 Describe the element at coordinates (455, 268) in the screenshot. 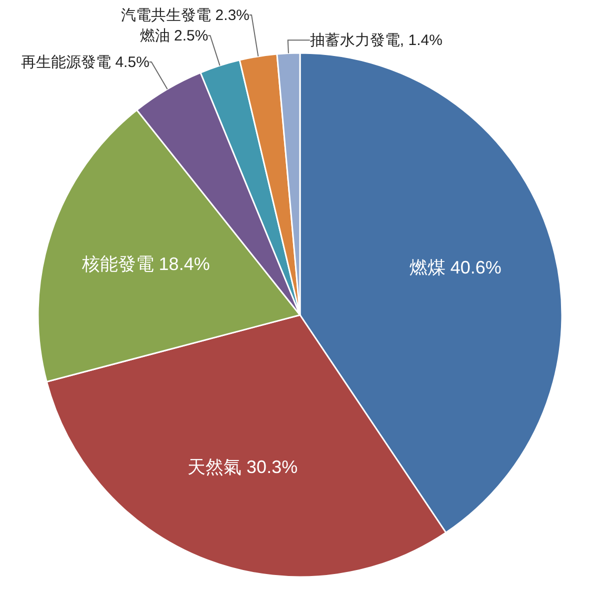

I see `slice-label: 燃煤 40.6%` at that location.